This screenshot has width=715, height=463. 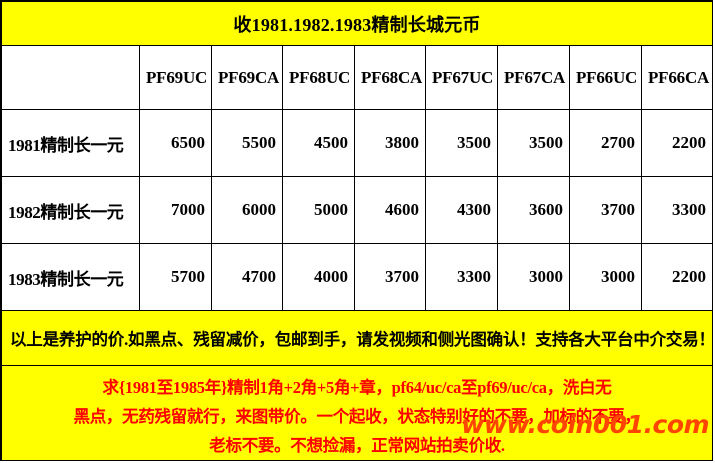 I want to click on price-cell: 4600, so click(x=390, y=210).